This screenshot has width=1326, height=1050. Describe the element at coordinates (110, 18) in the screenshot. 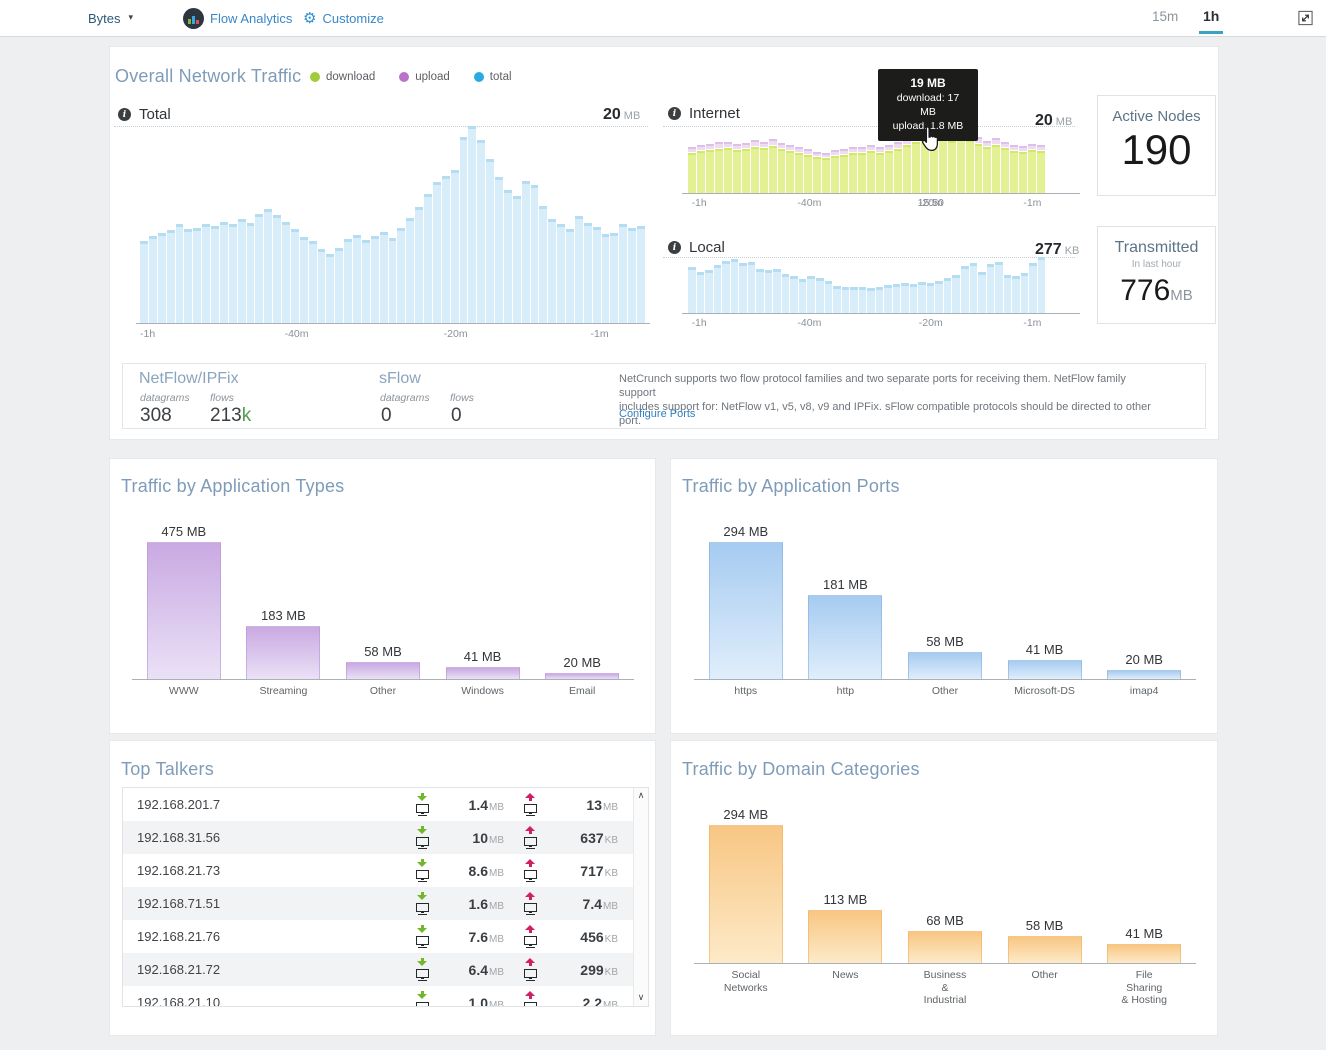

I see `unit-dropdown: Bytes ▾` at that location.